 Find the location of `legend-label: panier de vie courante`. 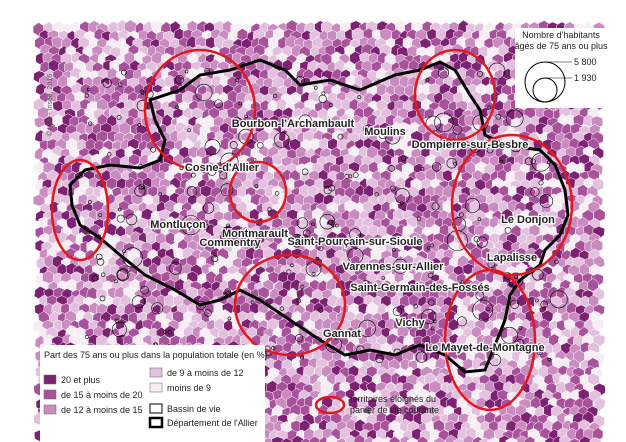

legend-label: panier de vie courante is located at coordinates (394, 410).